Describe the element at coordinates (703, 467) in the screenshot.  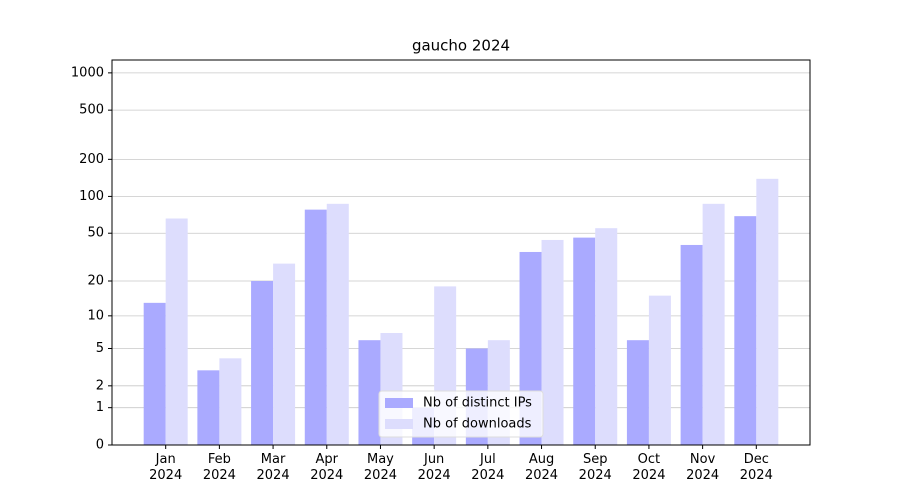
I see `x-tick-label: Nov 2024` at that location.